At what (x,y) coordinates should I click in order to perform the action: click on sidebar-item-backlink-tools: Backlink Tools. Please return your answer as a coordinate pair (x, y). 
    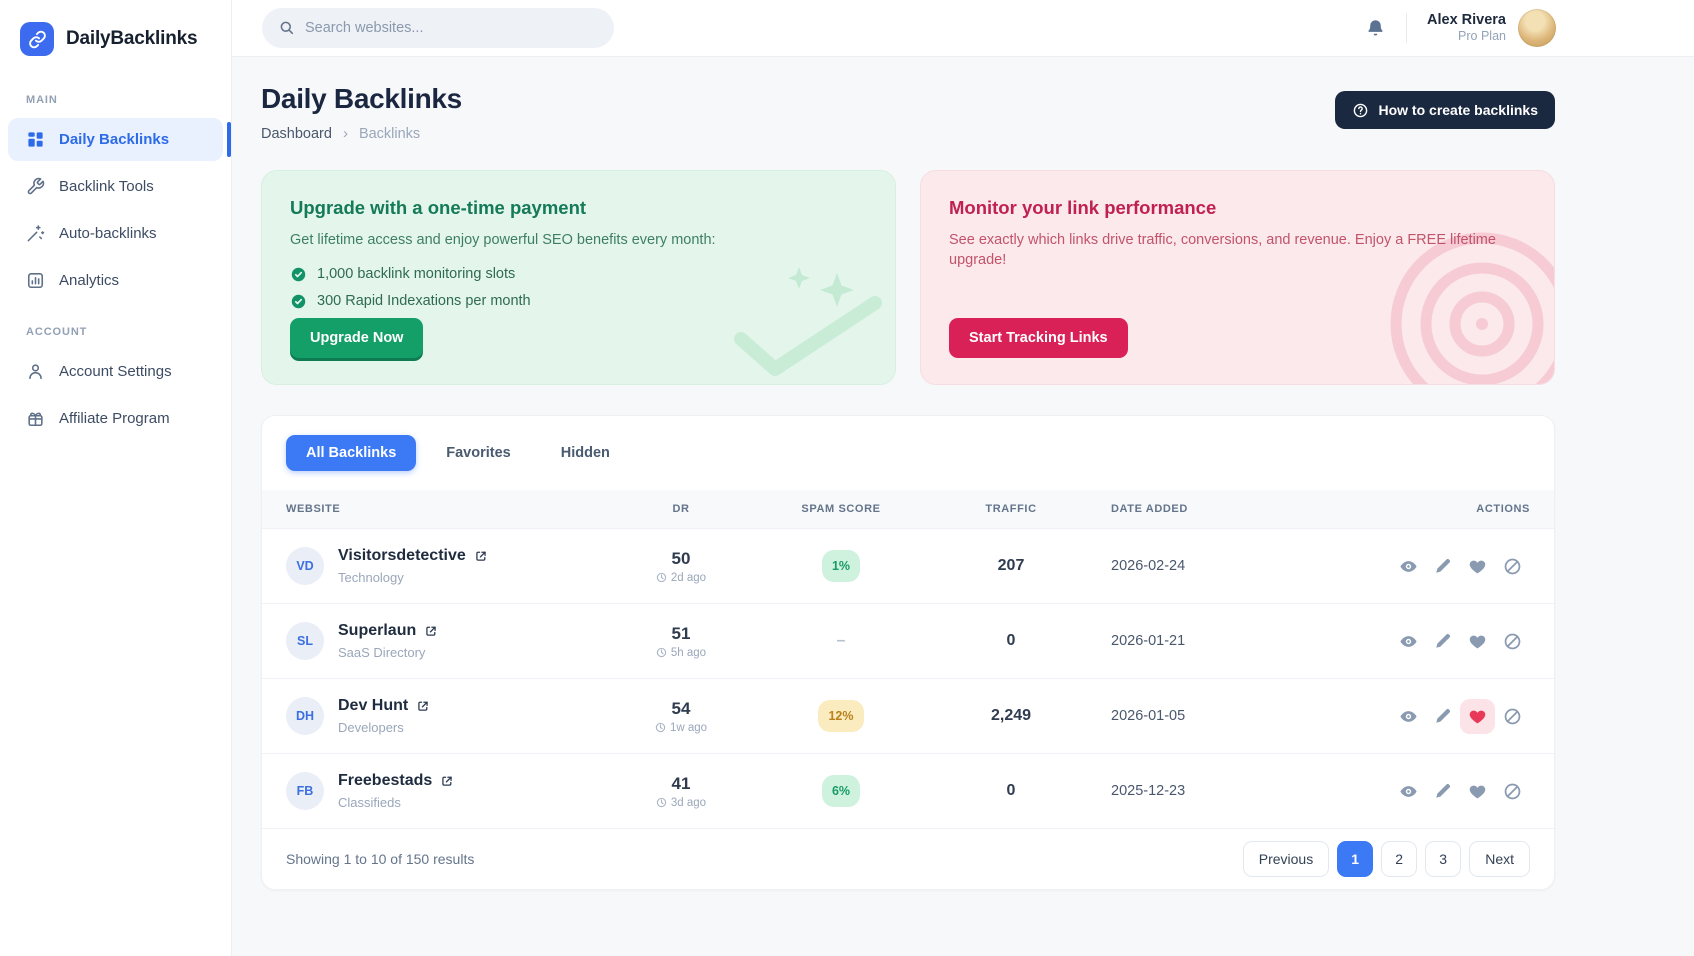
    Looking at the image, I should click on (115, 186).